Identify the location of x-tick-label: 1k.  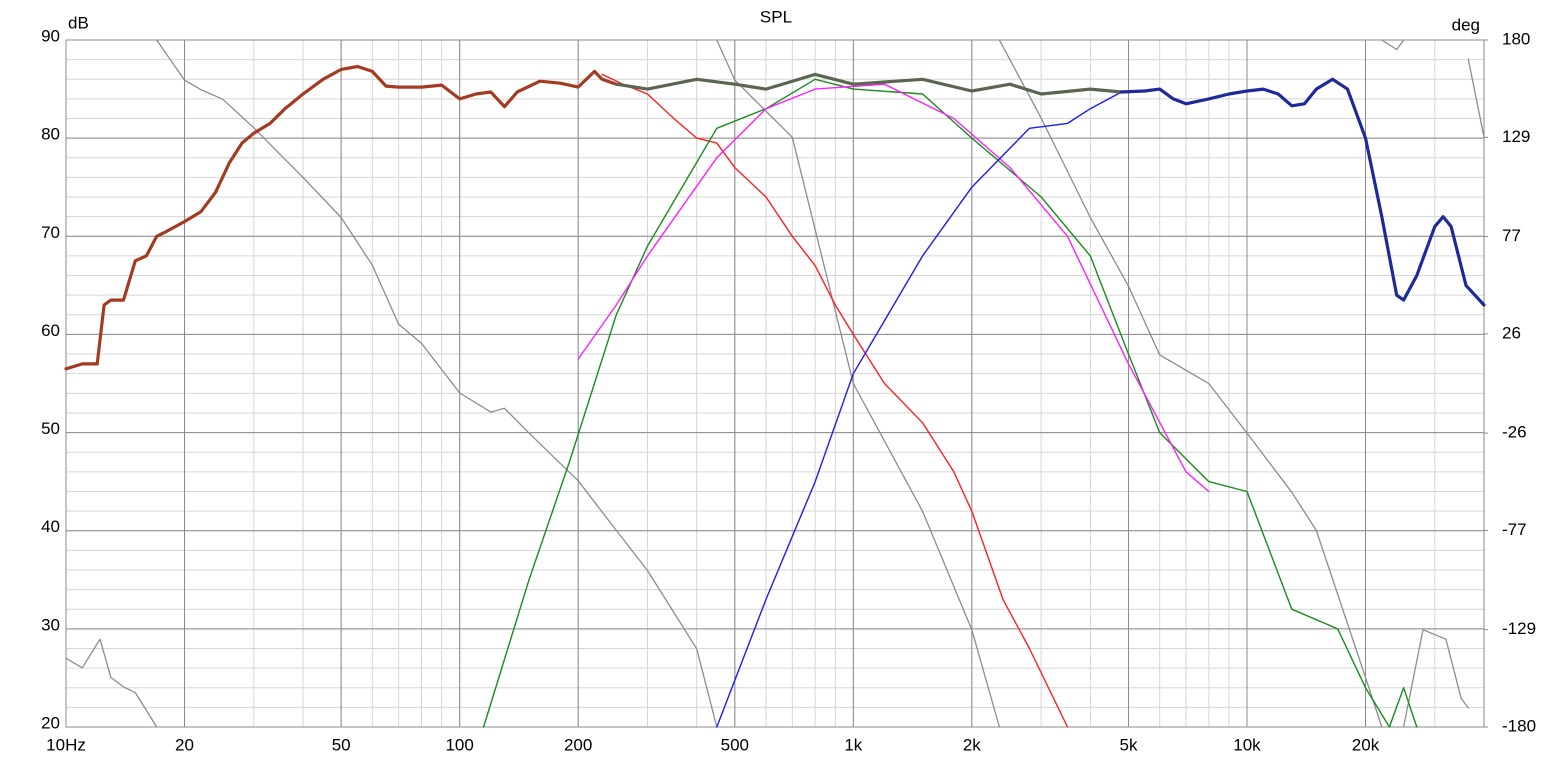
(853, 744).